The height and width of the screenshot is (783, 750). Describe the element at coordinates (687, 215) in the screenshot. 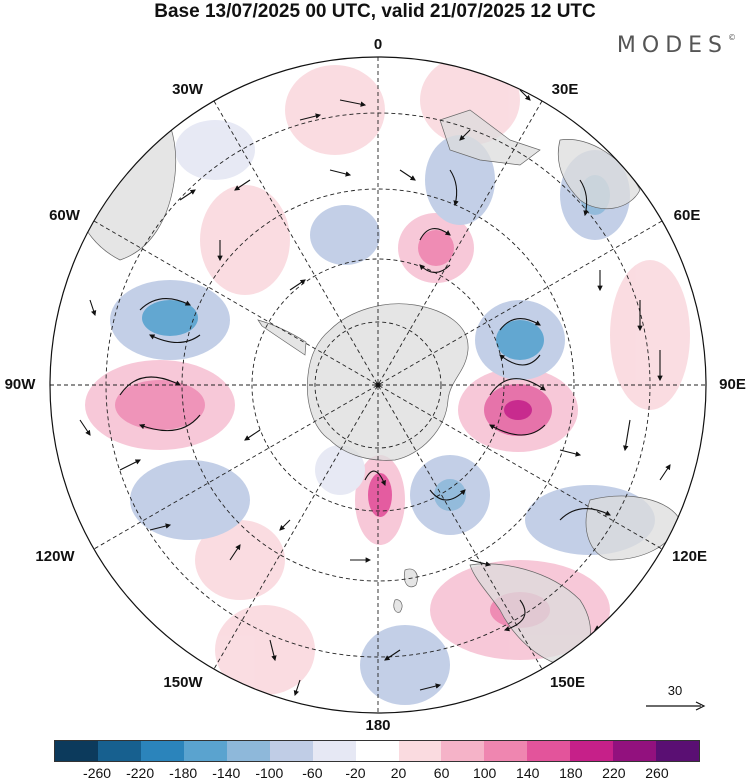

I see `lon-label-60e: 60E` at that location.